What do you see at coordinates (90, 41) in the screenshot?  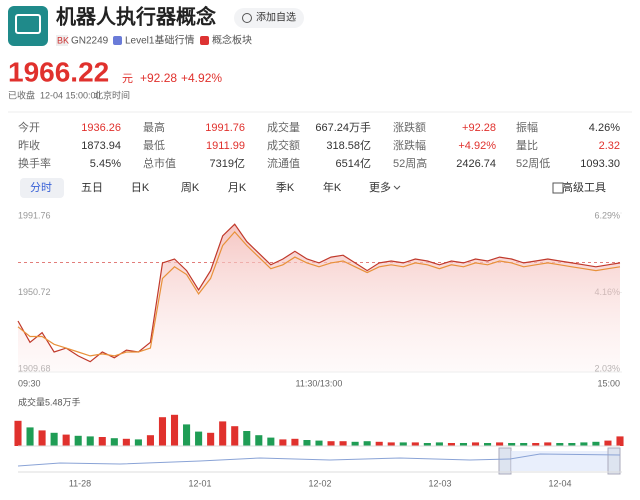 I see `tag: GN2249` at bounding box center [90, 41].